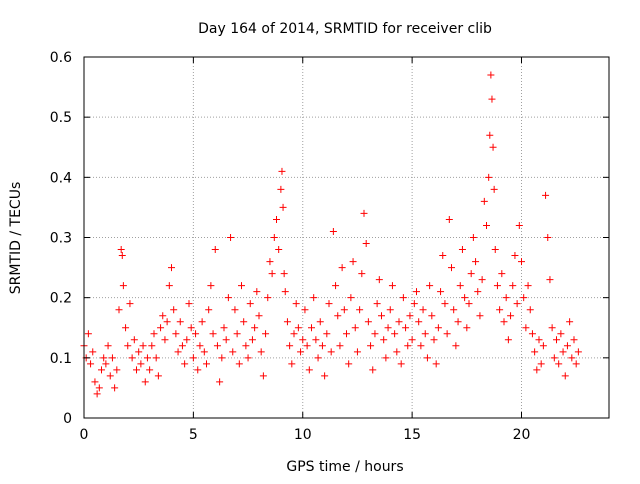  I want to click on y-tick-label: 0.6, so click(61, 58).